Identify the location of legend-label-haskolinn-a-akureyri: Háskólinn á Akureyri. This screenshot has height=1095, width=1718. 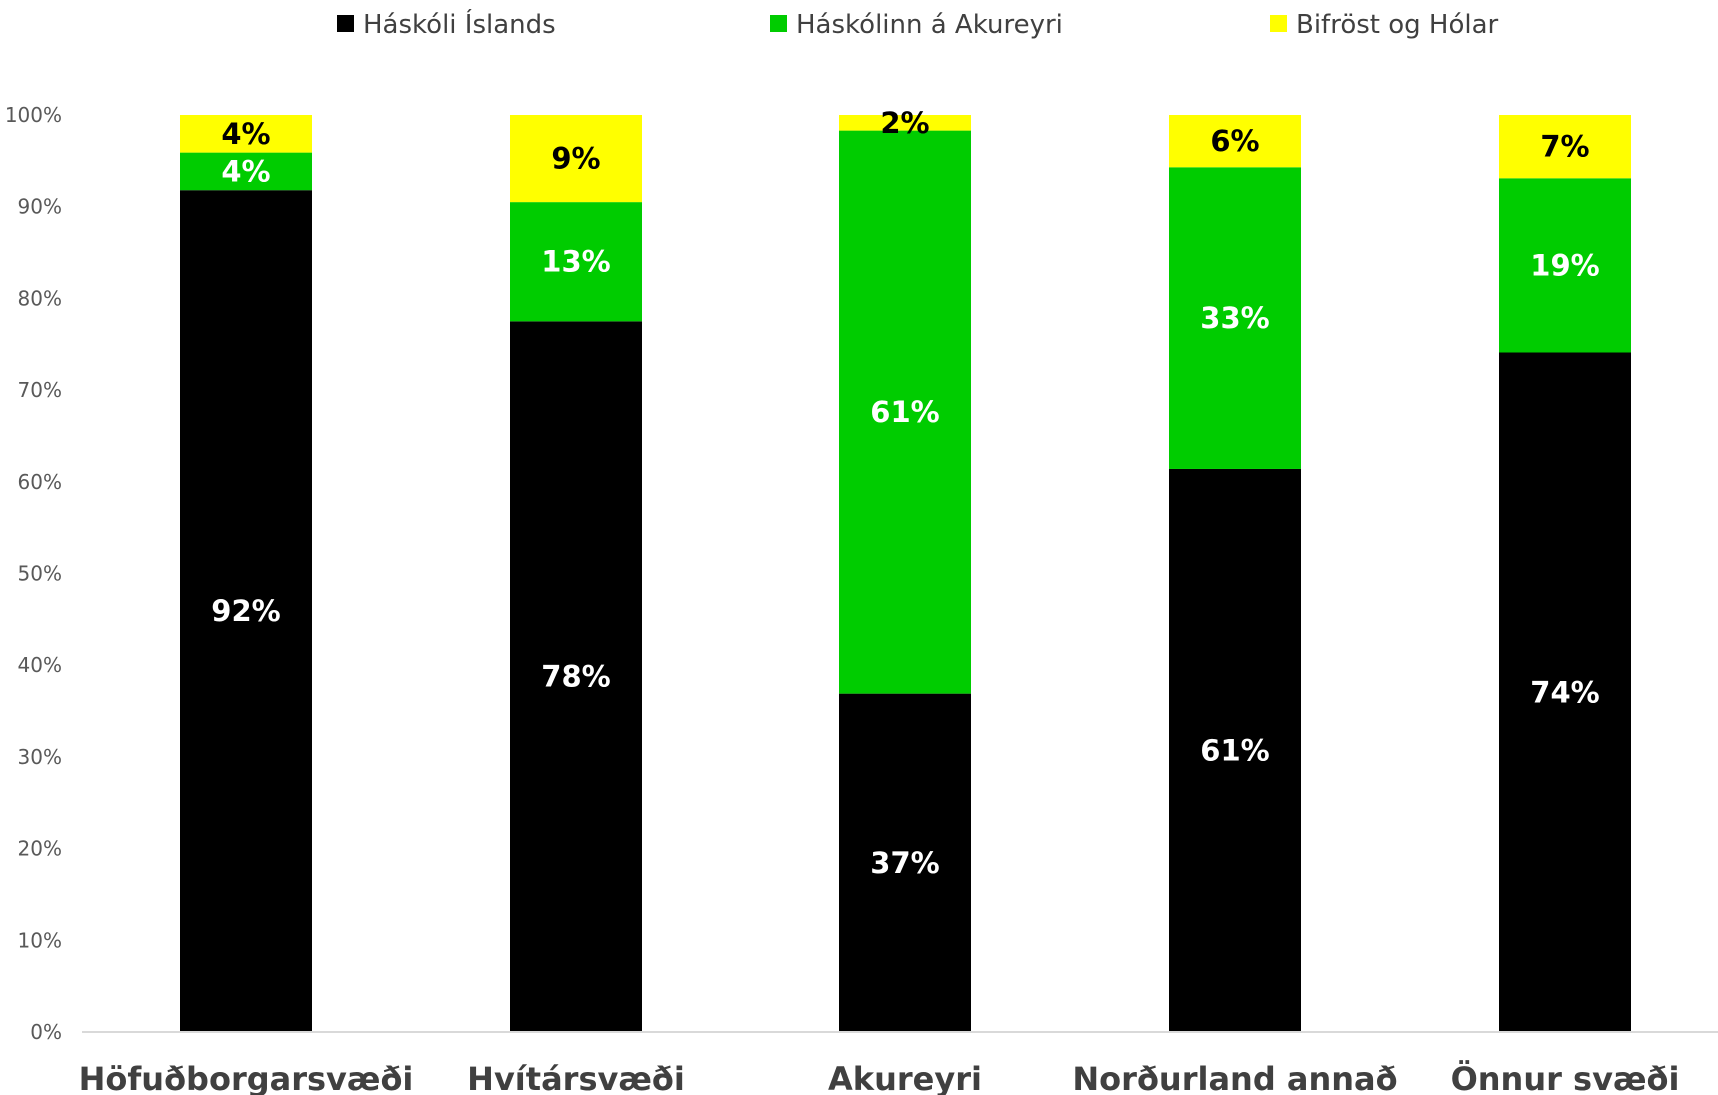
(929, 25).